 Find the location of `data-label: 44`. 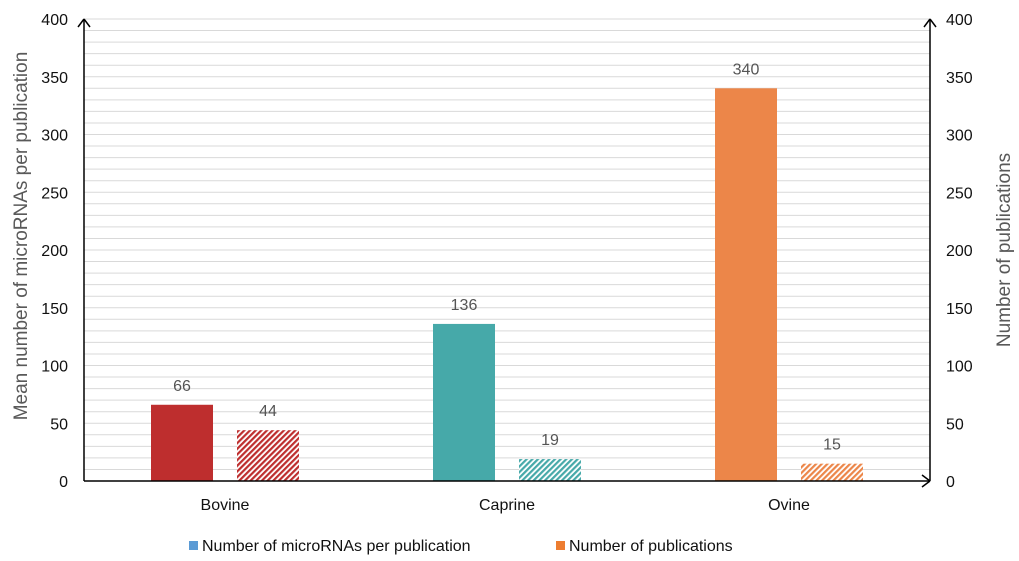

data-label: 44 is located at coordinates (268, 411).